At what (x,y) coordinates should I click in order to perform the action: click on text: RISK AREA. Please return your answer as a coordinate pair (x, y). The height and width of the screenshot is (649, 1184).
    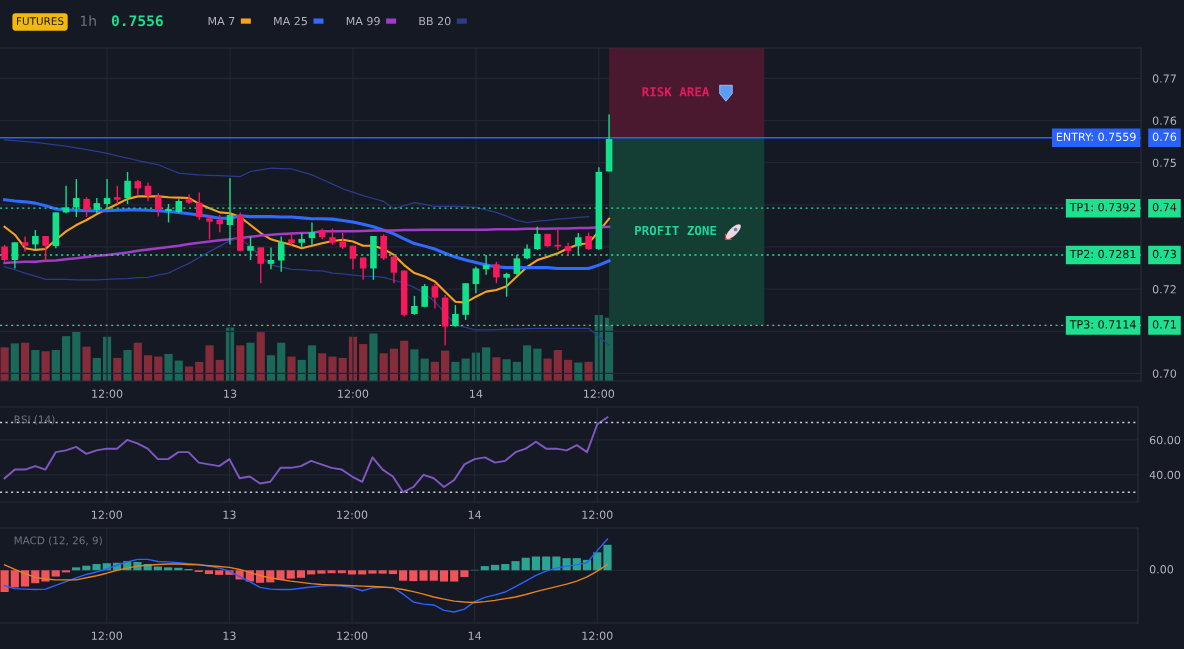
    Looking at the image, I should click on (676, 92).